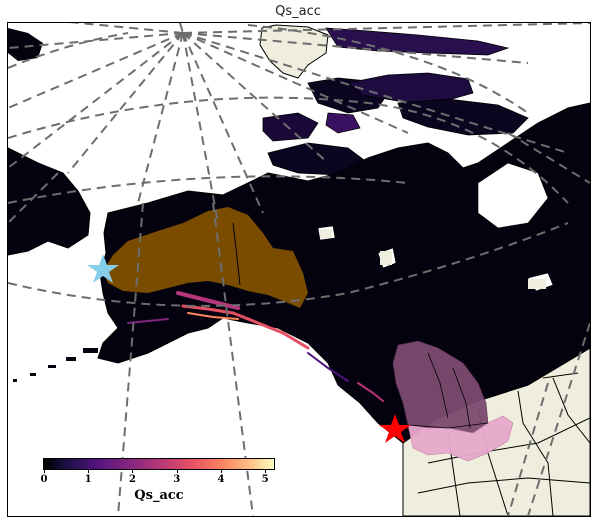  Describe the element at coordinates (159, 464) in the screenshot. I see `colorbar-gradient` at that location.